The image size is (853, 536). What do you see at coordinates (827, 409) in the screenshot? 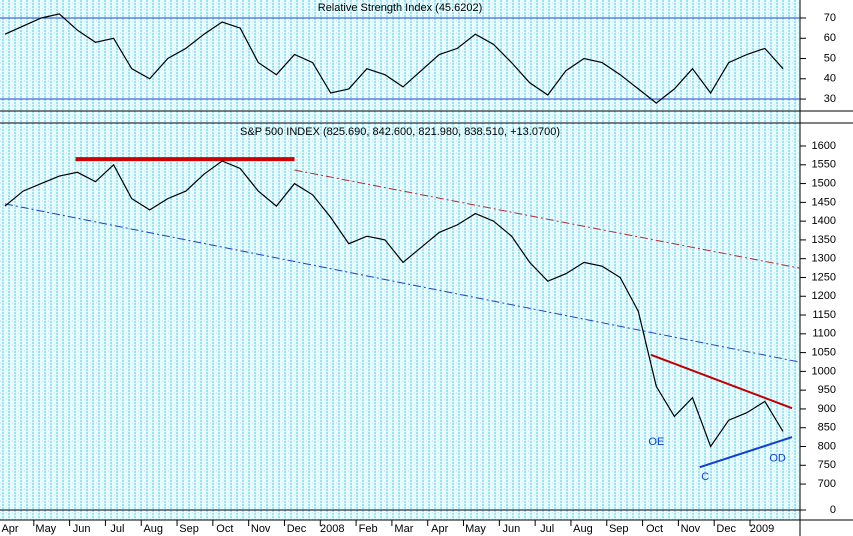
I see `y-tick-label: 900` at bounding box center [827, 409].